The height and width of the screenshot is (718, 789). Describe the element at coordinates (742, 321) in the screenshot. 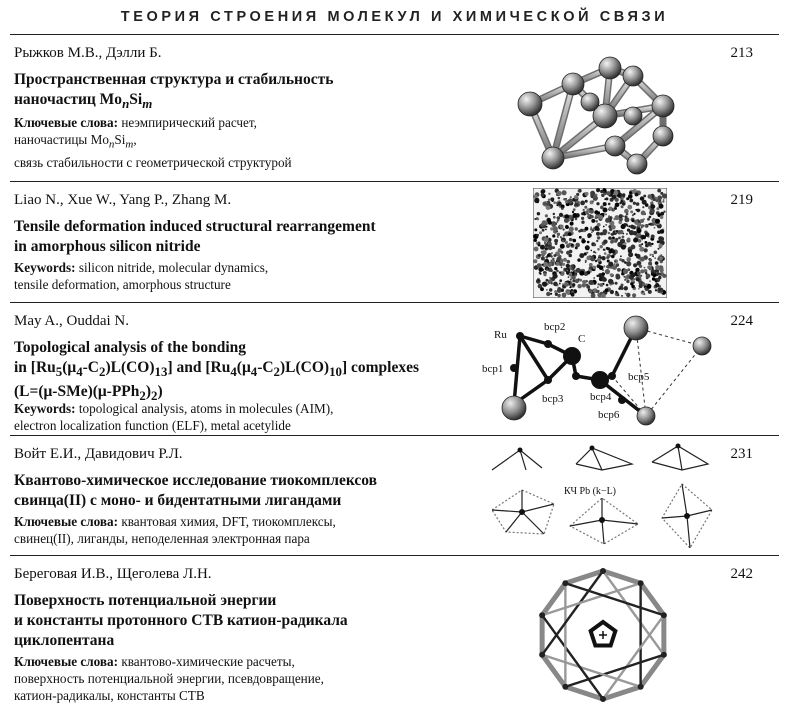

I see `article-page-number: 224` at that location.